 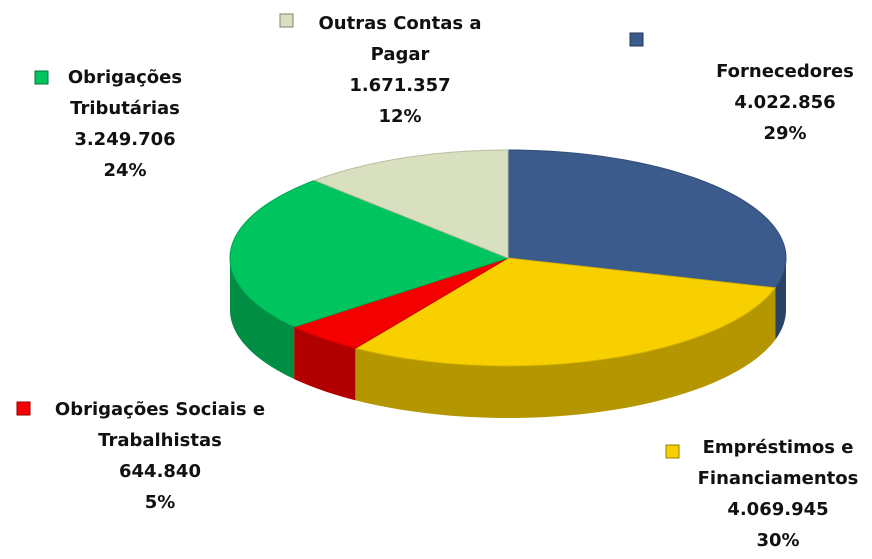 What do you see at coordinates (125, 139) in the screenshot?
I see `value-label: 3.249.706` at bounding box center [125, 139].